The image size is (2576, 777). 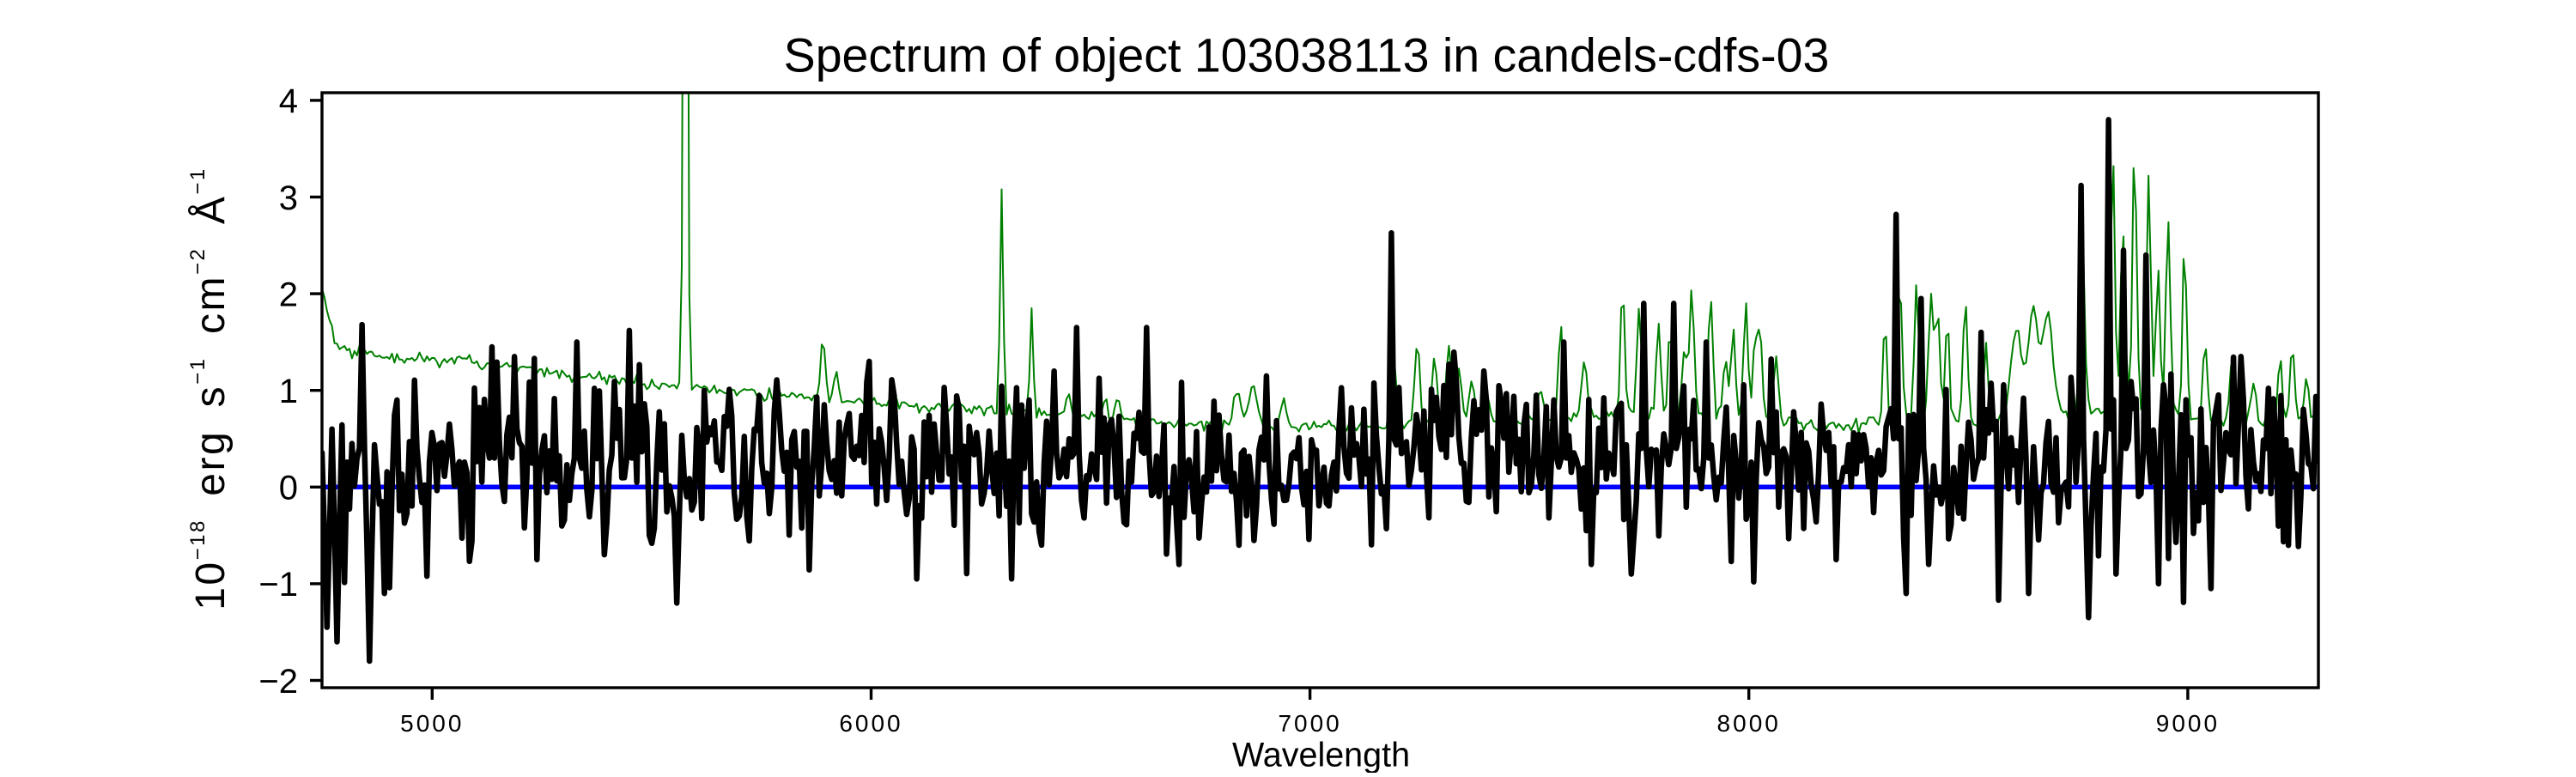 I want to click on svg-text: −1, so click(x=278, y=585).